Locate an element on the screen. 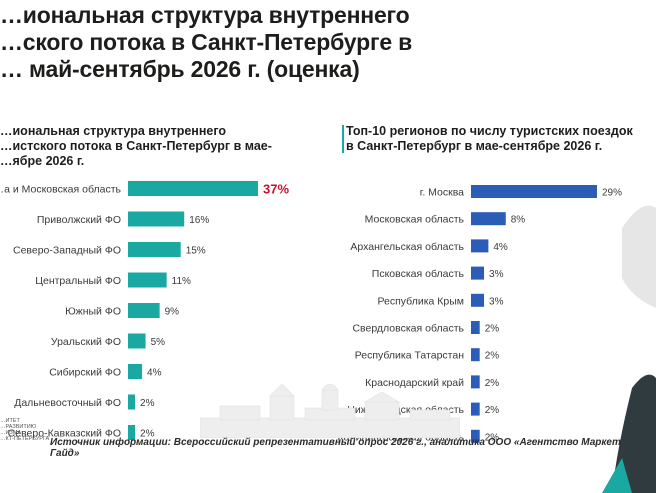 The width and height of the screenshot is (656, 493). category-label: Дальневосточный ФО is located at coordinates (67, 403).